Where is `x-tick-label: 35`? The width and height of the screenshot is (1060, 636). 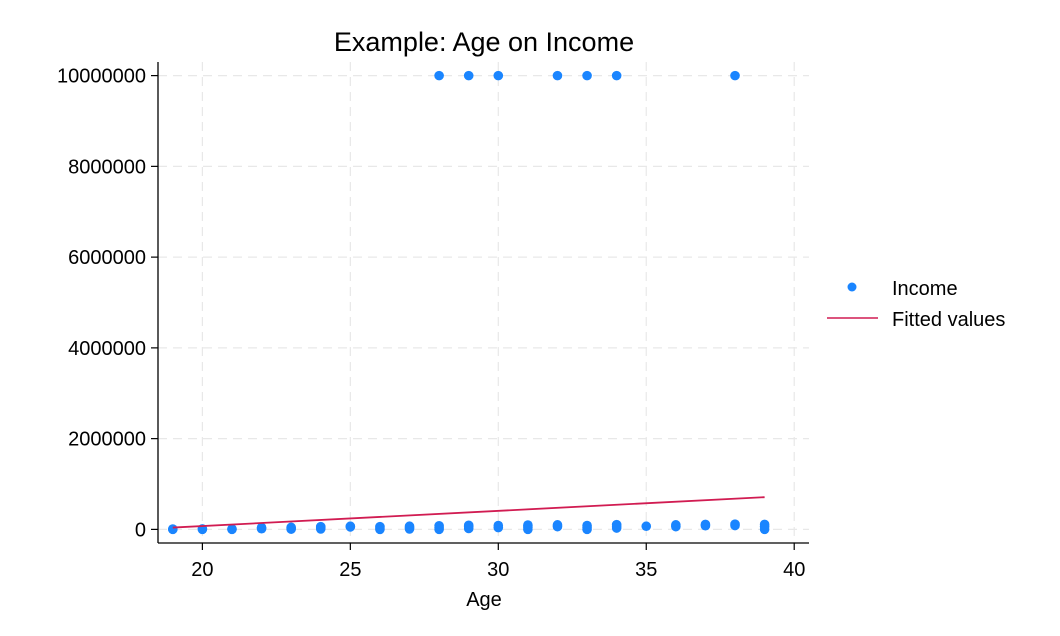
x-tick-label: 35 is located at coordinates (646, 570).